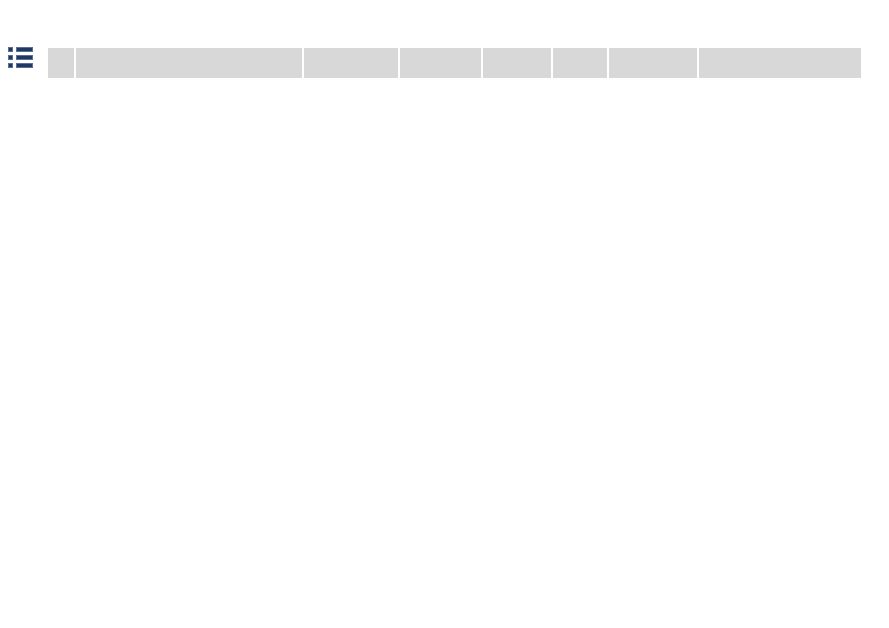  What do you see at coordinates (580, 63) in the screenshot?
I see `column-header-kpi-status` at bounding box center [580, 63].